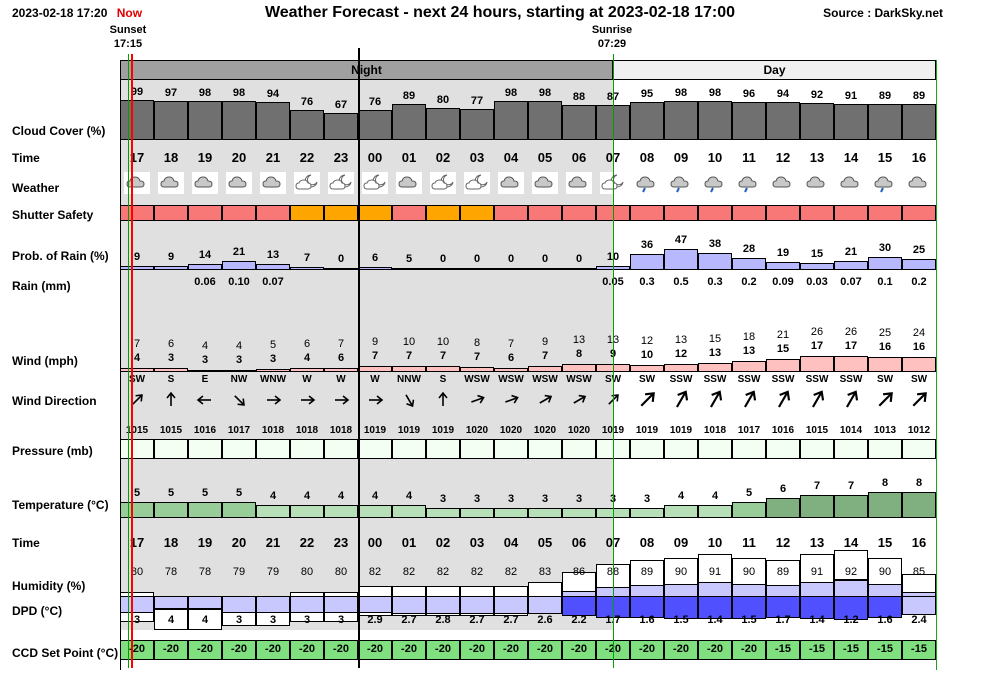 Image resolution: width=1000 pixels, height=680 pixels. Describe the element at coordinates (681, 282) in the screenshot. I see `rain-mm-value: 0.5` at that location.